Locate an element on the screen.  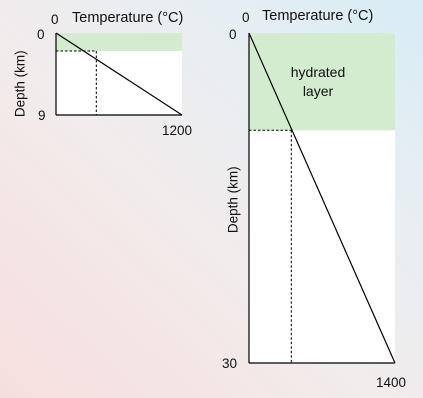
panel-large-x-axis-title: Temperature (°C) is located at coordinates (318, 16).